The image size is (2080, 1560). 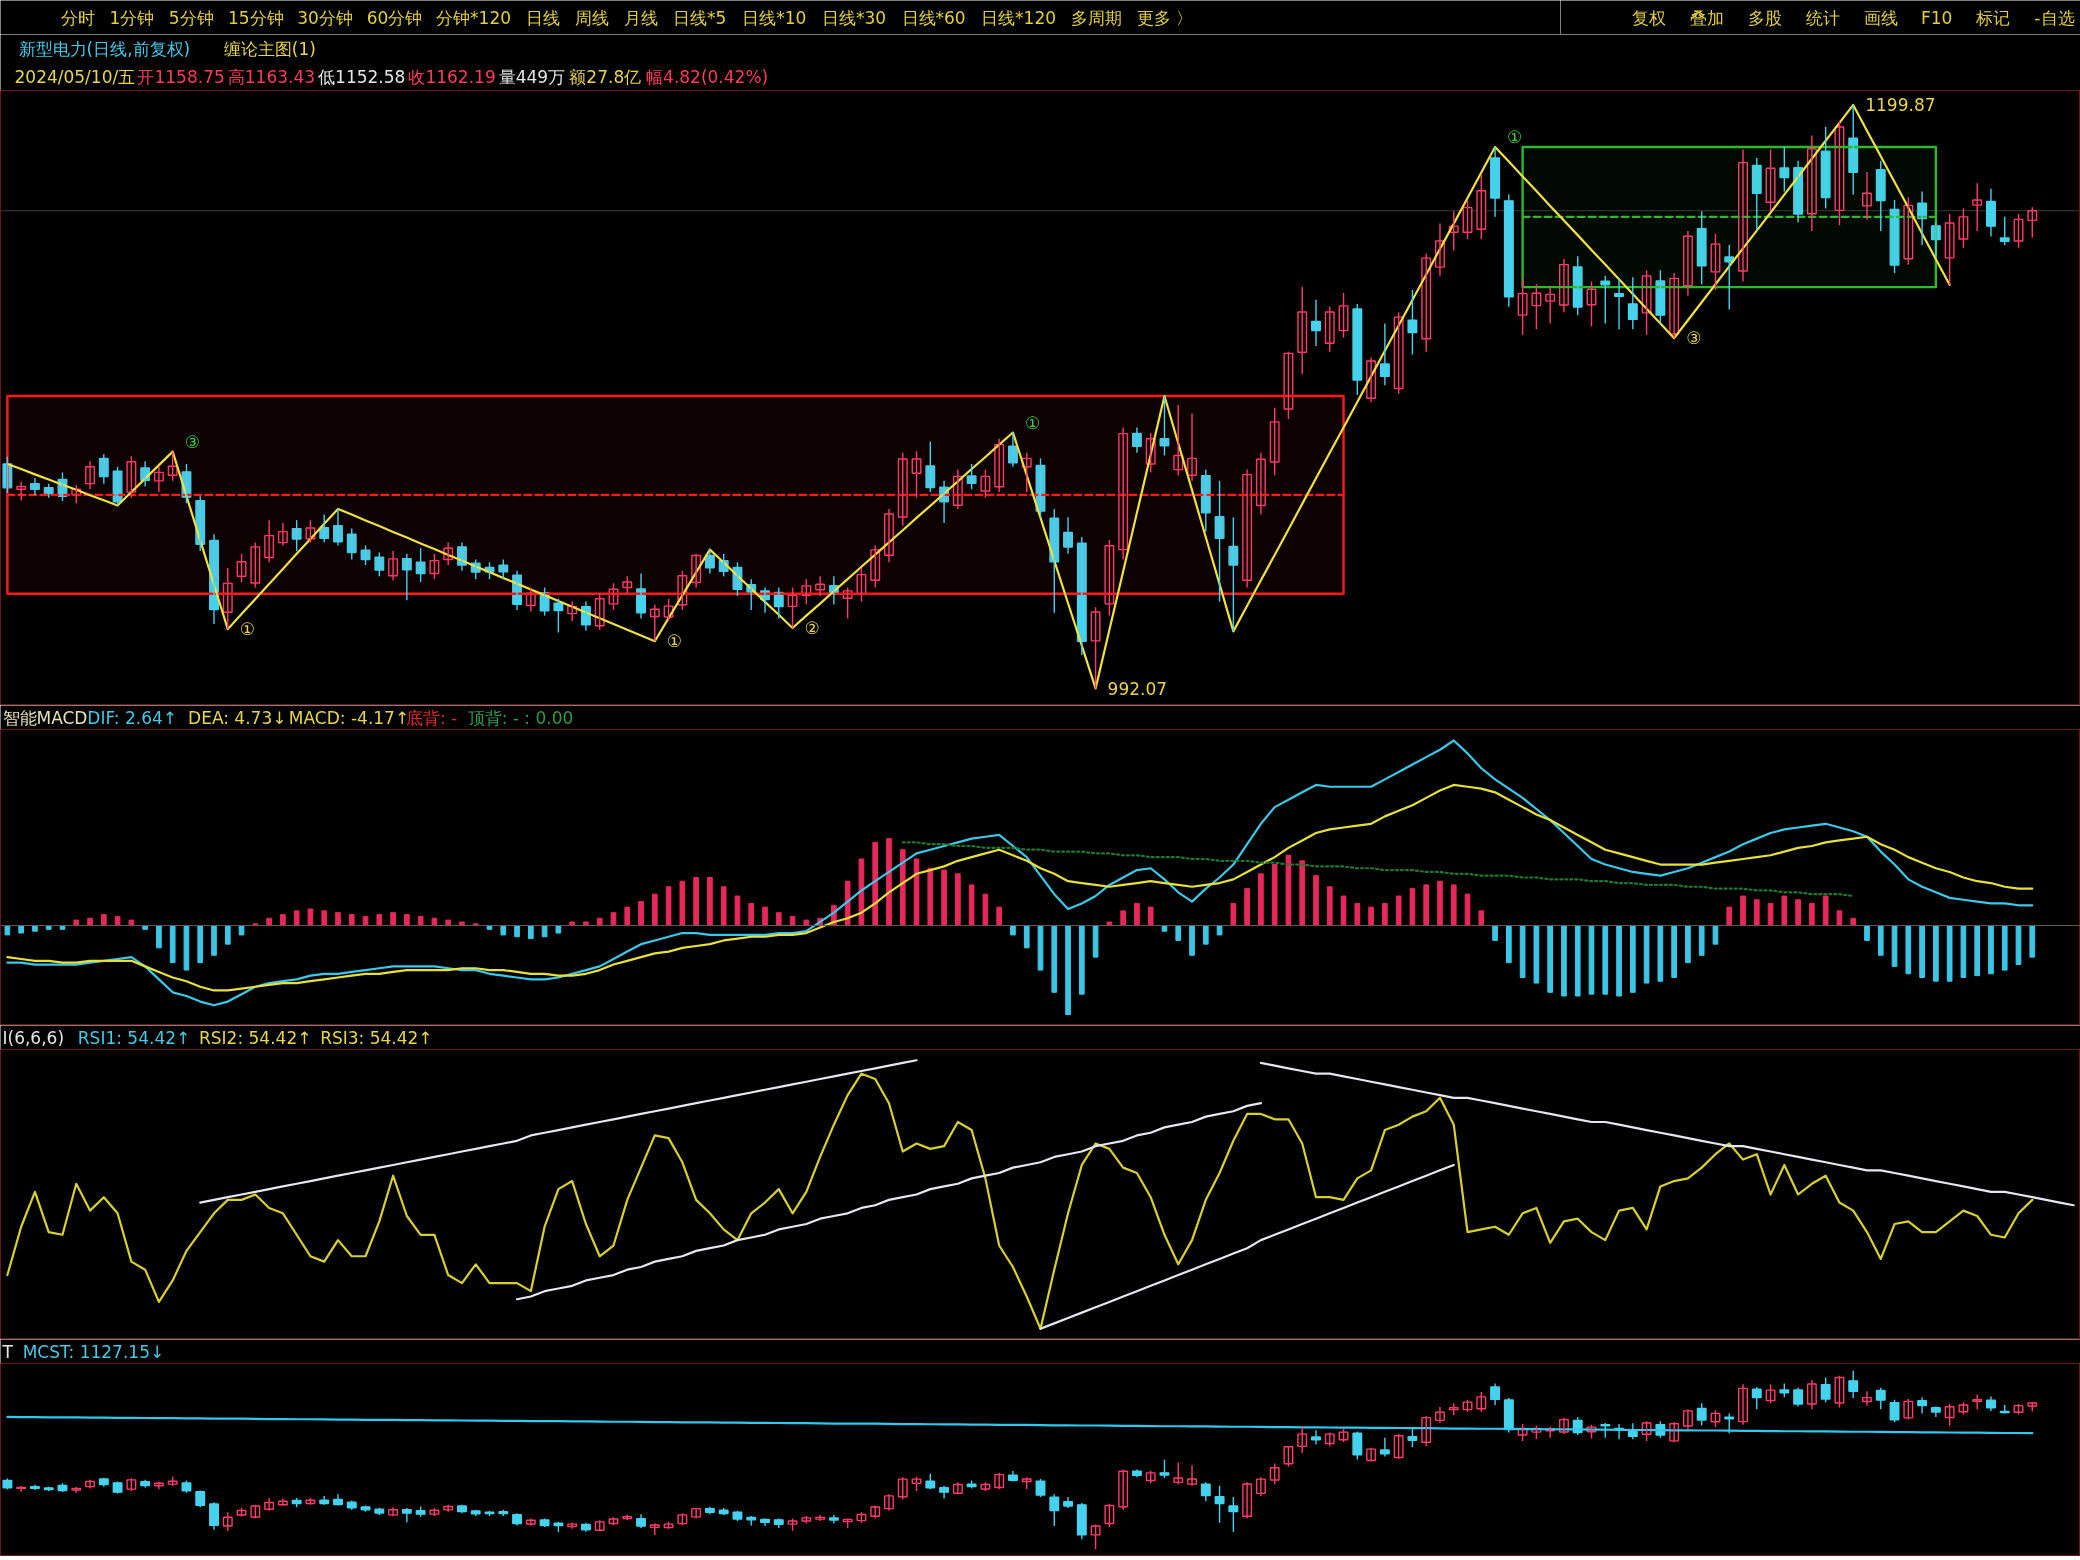 I want to click on text: MCST: 1127.15↓, so click(x=93, y=1351).